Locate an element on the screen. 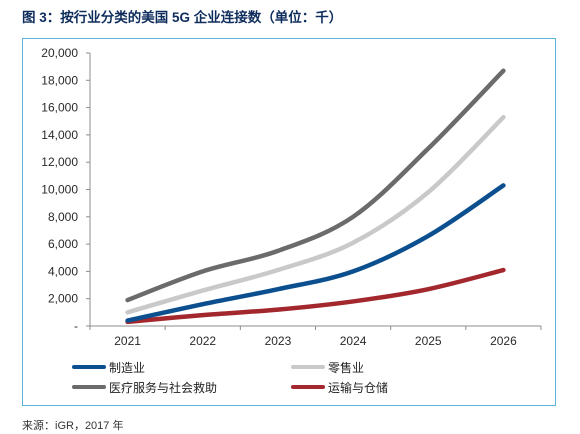 The image size is (580, 434). x-tick-label: 2026 is located at coordinates (503, 341).